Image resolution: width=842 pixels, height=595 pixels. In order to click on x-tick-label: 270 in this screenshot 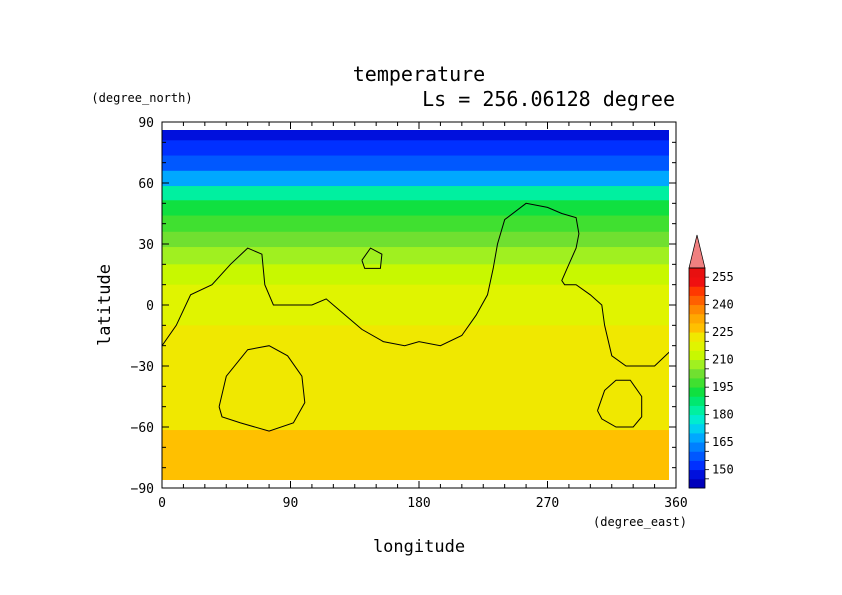, I will do `click(547, 503)`.